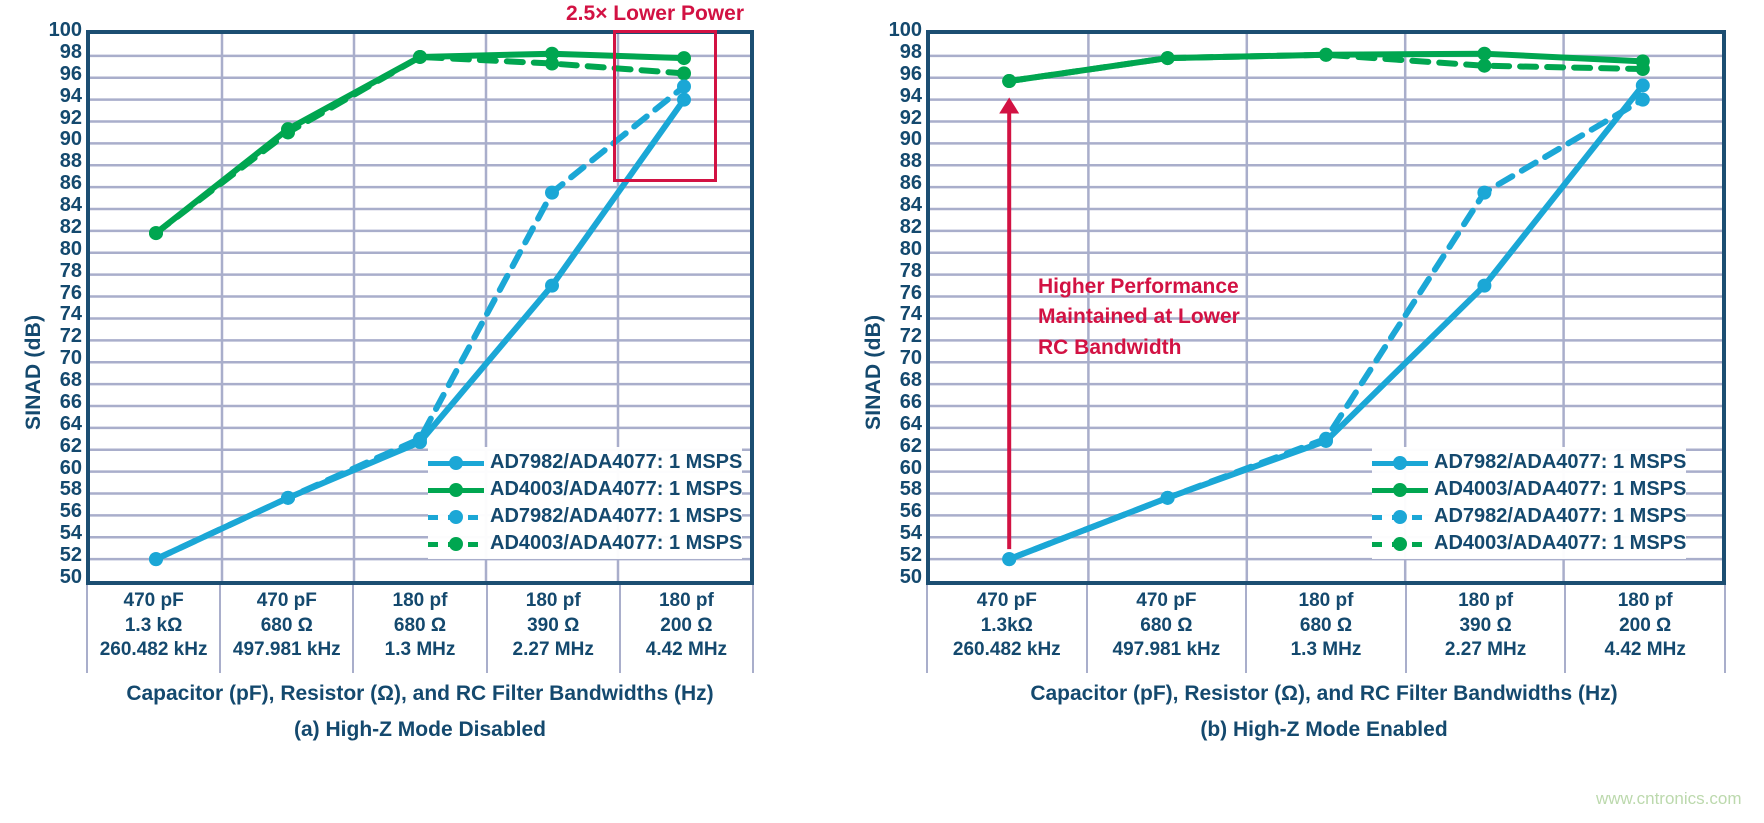  I want to click on x-axis-res-label: 1.3kΩ, so click(1006, 625).